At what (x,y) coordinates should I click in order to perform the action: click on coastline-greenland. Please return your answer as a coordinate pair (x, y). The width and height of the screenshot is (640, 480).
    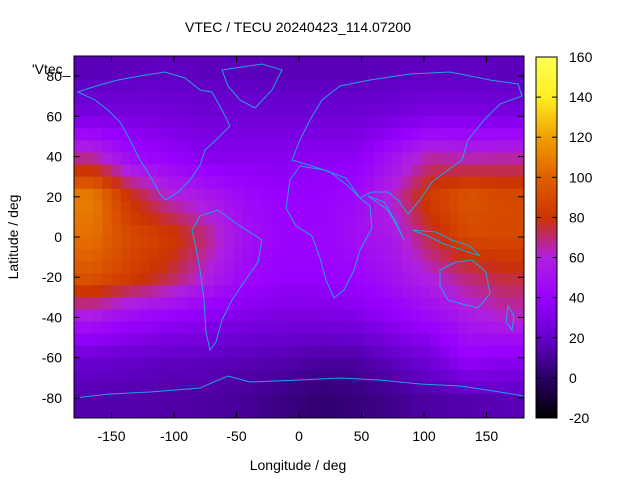
    Looking at the image, I should click on (252, 86).